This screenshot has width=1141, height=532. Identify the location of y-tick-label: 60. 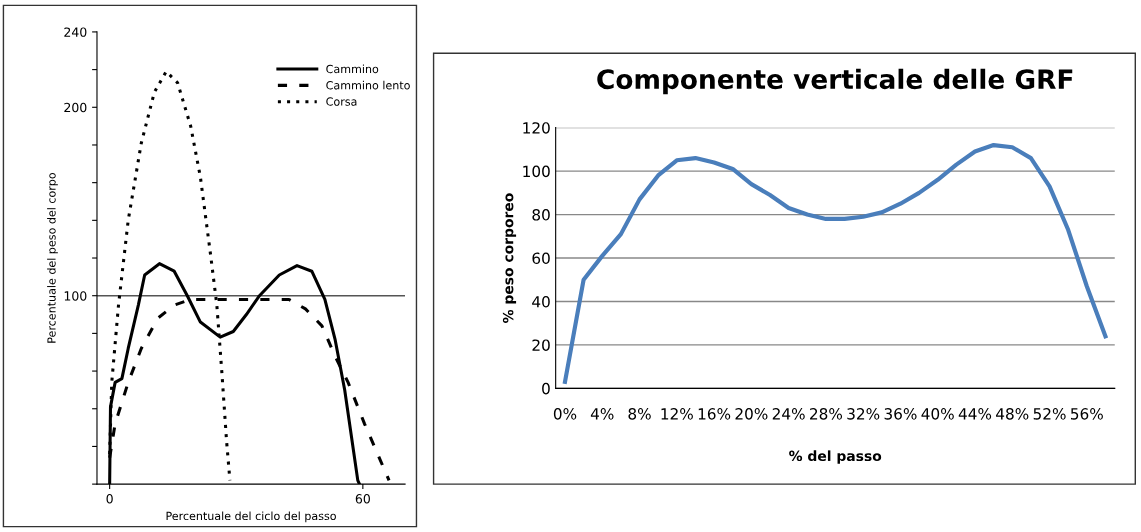
(541, 258).